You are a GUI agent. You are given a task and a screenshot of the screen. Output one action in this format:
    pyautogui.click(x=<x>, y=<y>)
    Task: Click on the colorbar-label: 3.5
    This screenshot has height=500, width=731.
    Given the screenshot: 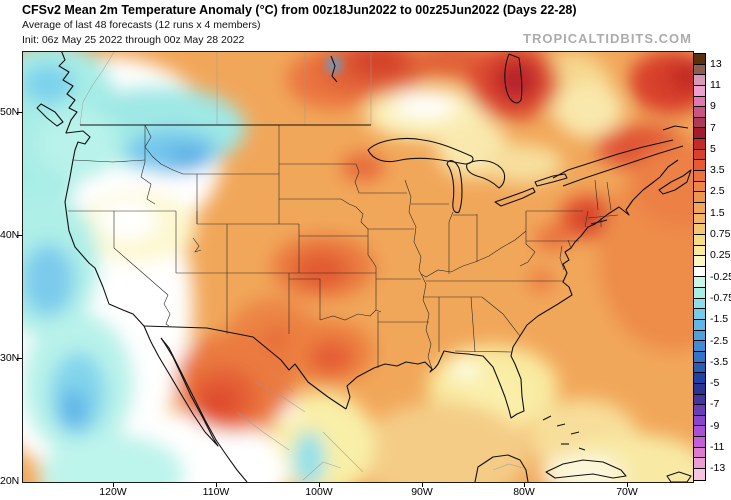 What is the action you would take?
    pyautogui.click(x=717, y=170)
    